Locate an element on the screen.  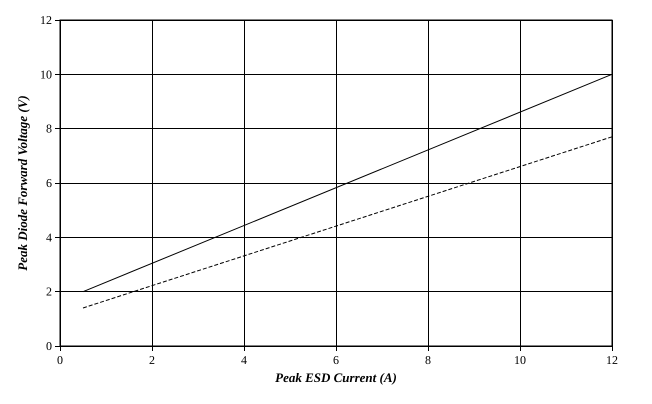
y-axis-title: Peak Diode Forward Voltage (V) is located at coordinates (22, 183).